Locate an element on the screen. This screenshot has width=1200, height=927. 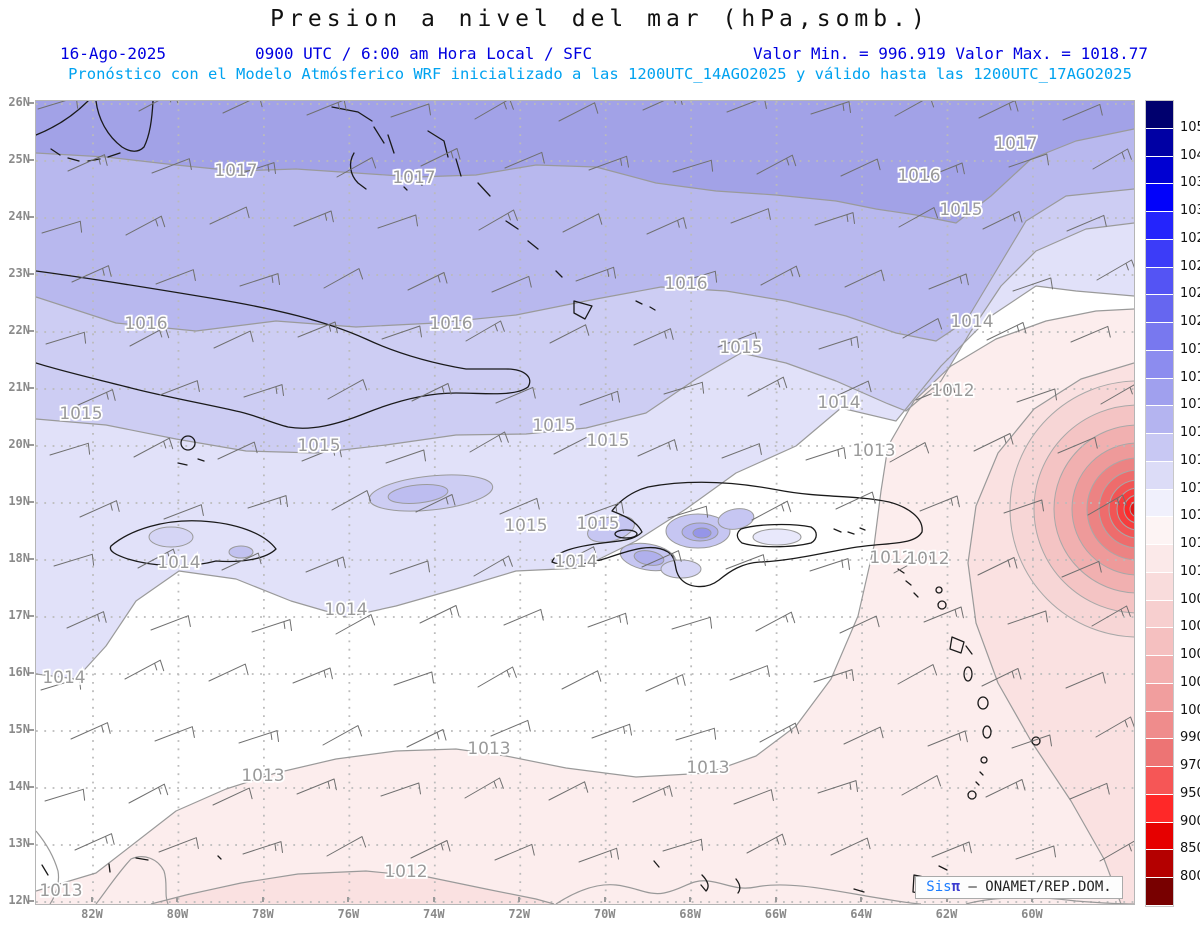
lat-label-23N: 23N is located at coordinates (19, 273).